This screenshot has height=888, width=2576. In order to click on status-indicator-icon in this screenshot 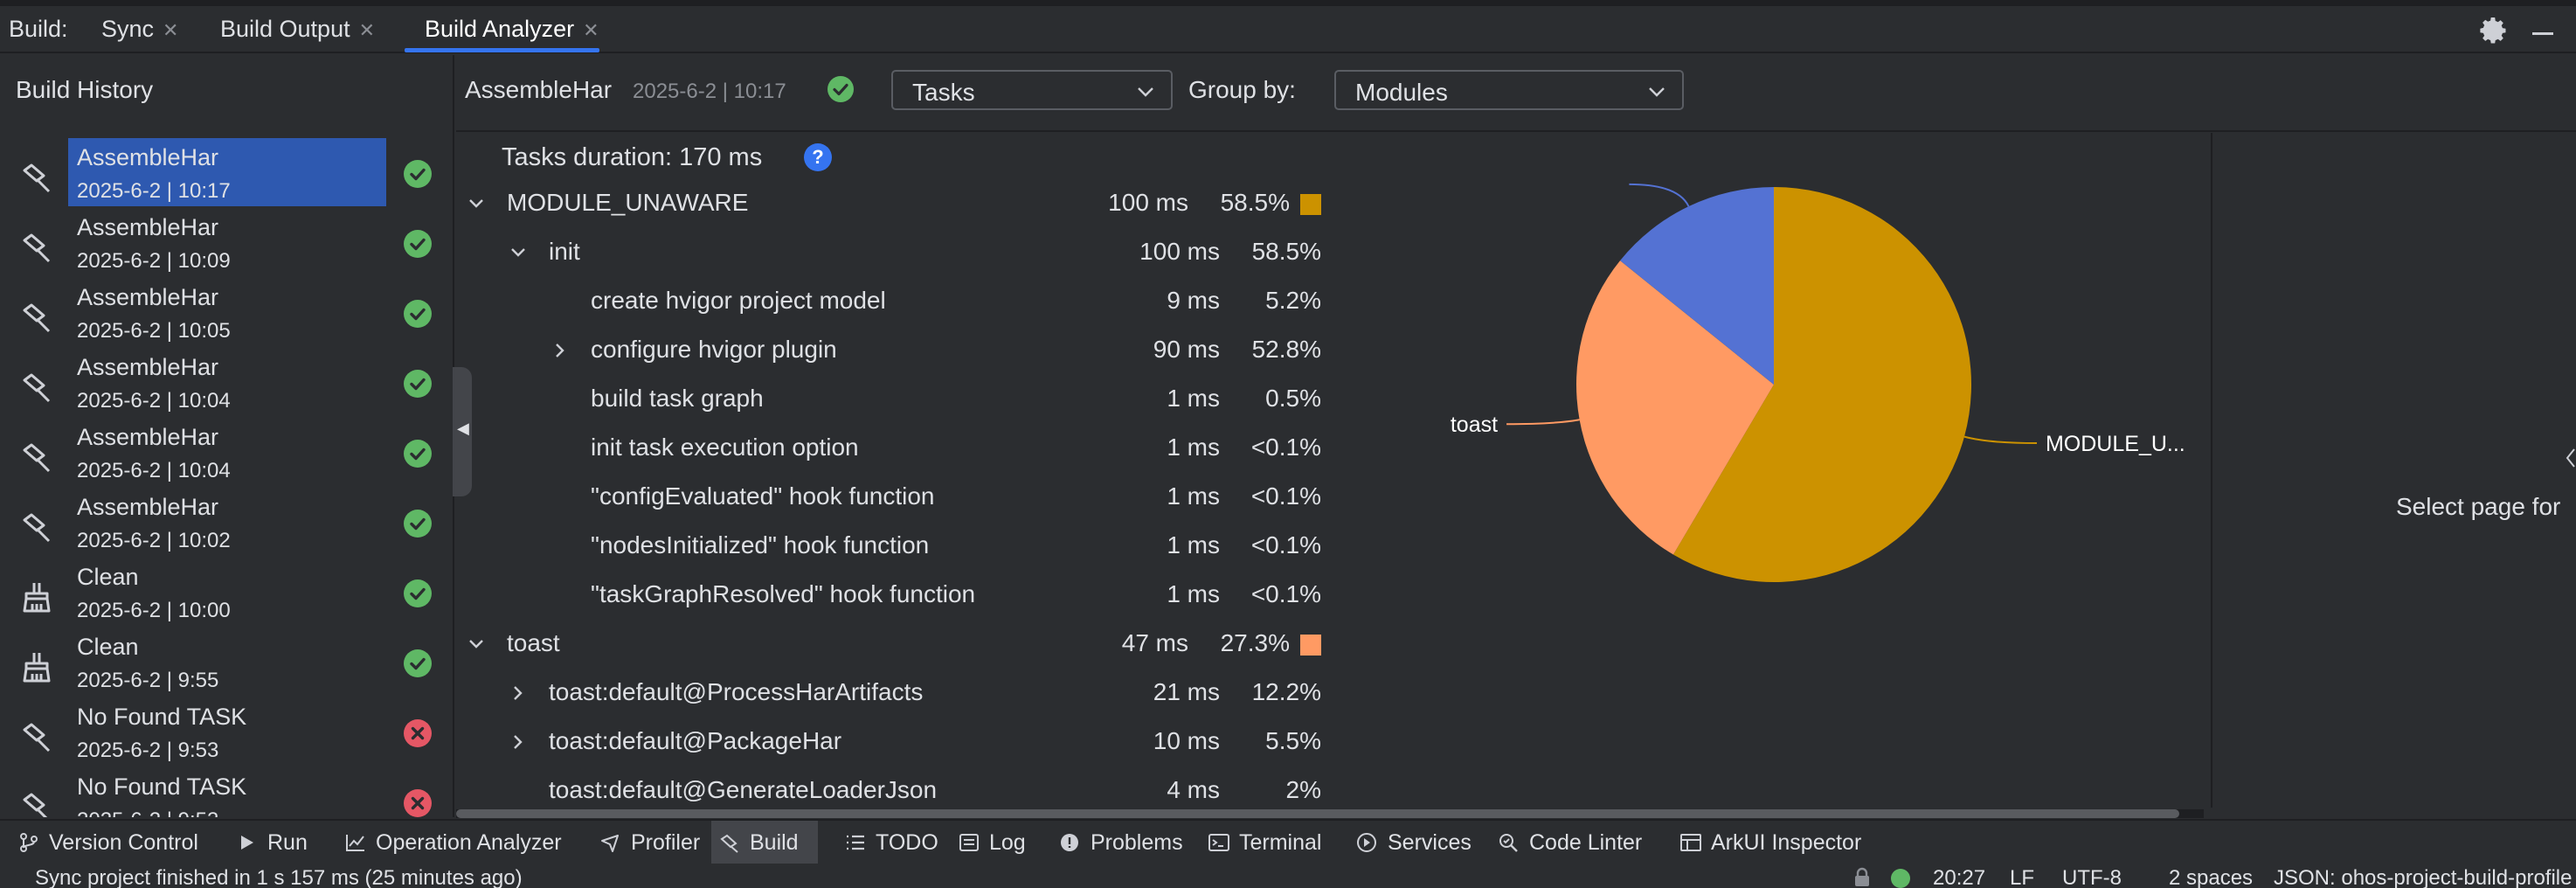, I will do `click(1900, 878)`.